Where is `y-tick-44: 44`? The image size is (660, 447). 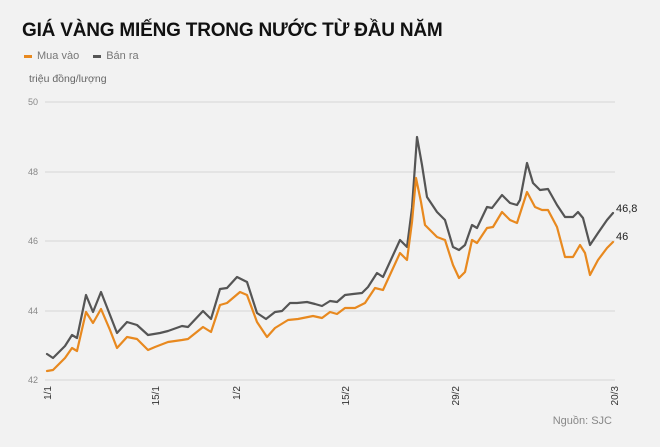
y-tick-44: 44 is located at coordinates (33, 311).